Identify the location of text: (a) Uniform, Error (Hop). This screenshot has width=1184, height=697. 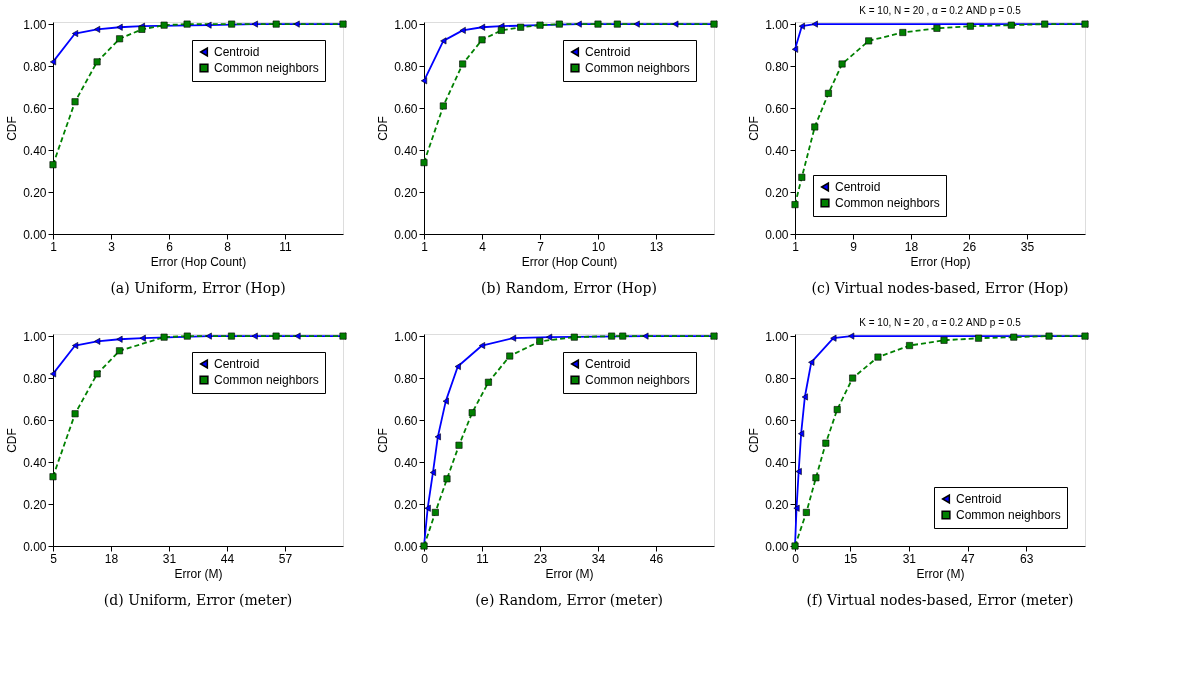
(198, 288).